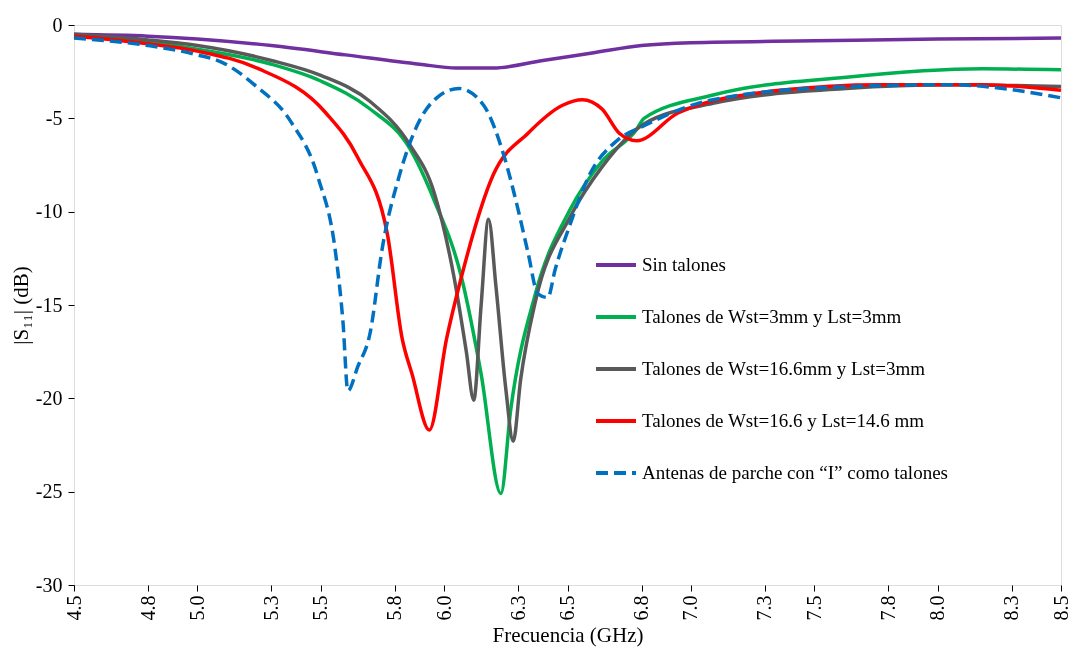 This screenshot has height=650, width=1086. What do you see at coordinates (394, 608) in the screenshot?
I see `x-tick-label: 5.8` at bounding box center [394, 608].